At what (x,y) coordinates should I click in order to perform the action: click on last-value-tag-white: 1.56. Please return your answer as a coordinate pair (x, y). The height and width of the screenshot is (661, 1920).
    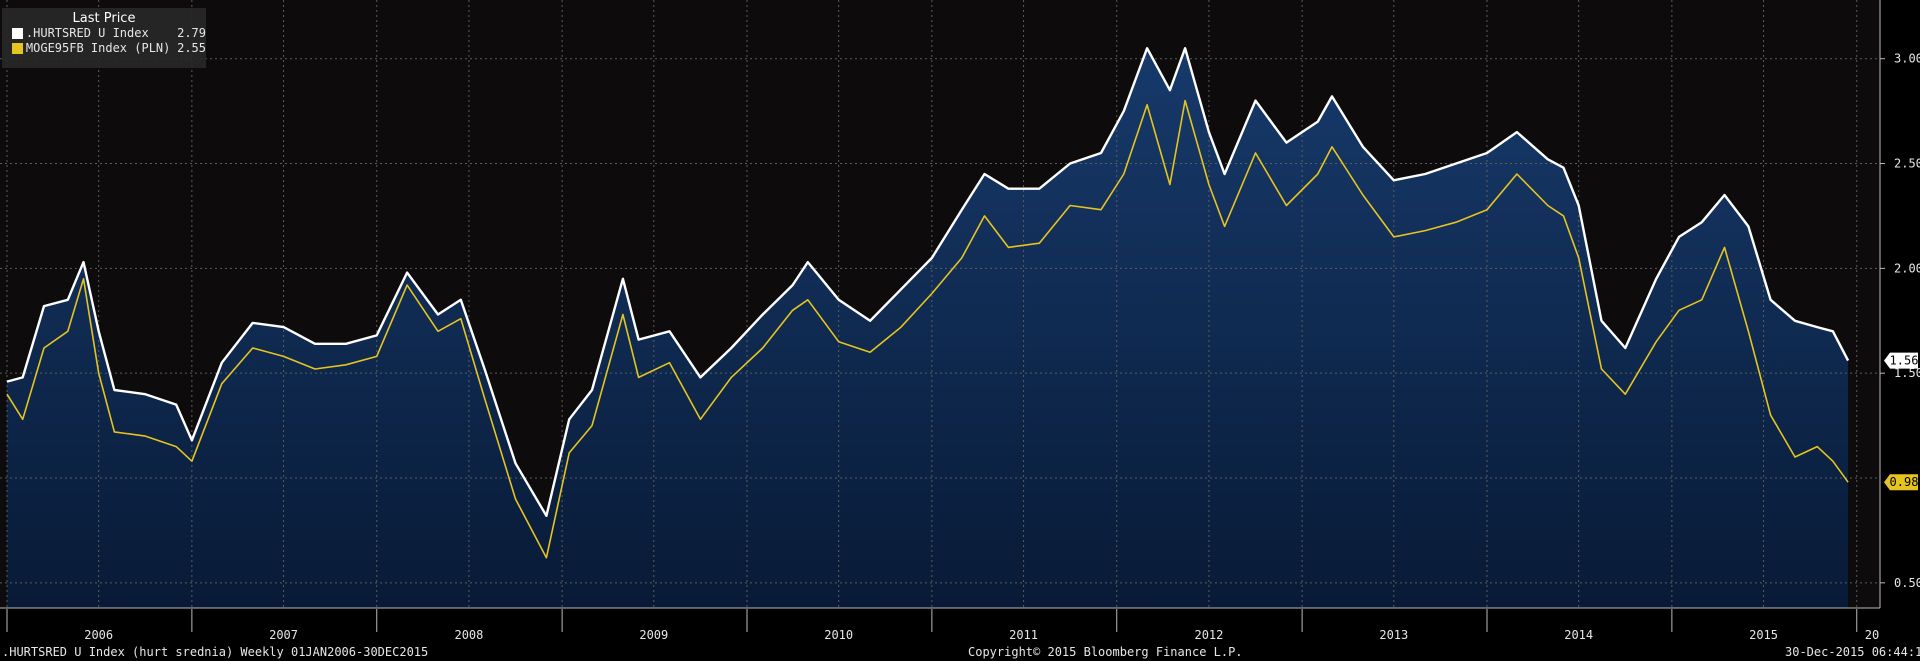
    Looking at the image, I should click on (1901, 360).